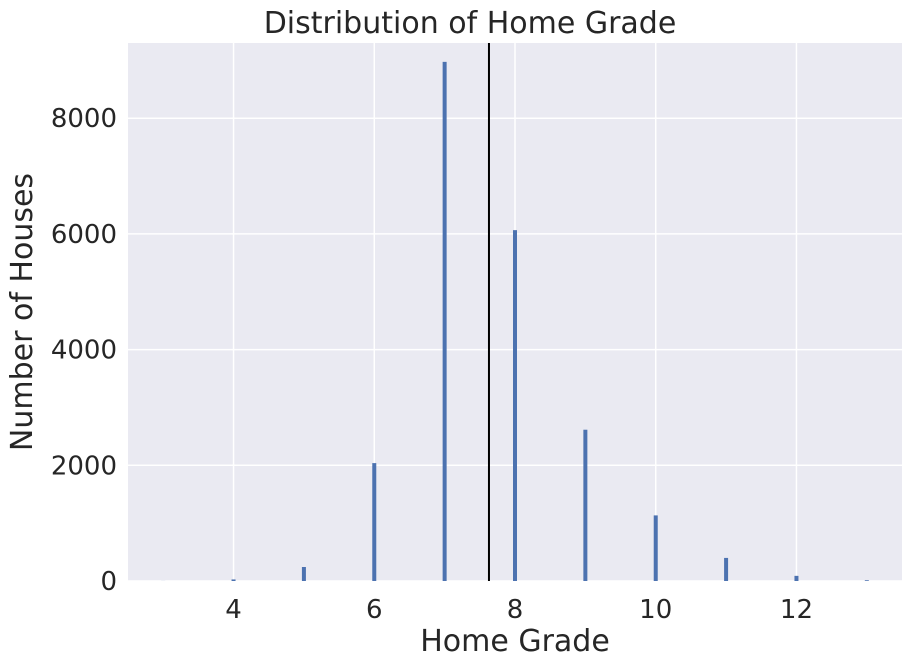  What do you see at coordinates (233, 610) in the screenshot?
I see `x-tick-label: 4` at bounding box center [233, 610].